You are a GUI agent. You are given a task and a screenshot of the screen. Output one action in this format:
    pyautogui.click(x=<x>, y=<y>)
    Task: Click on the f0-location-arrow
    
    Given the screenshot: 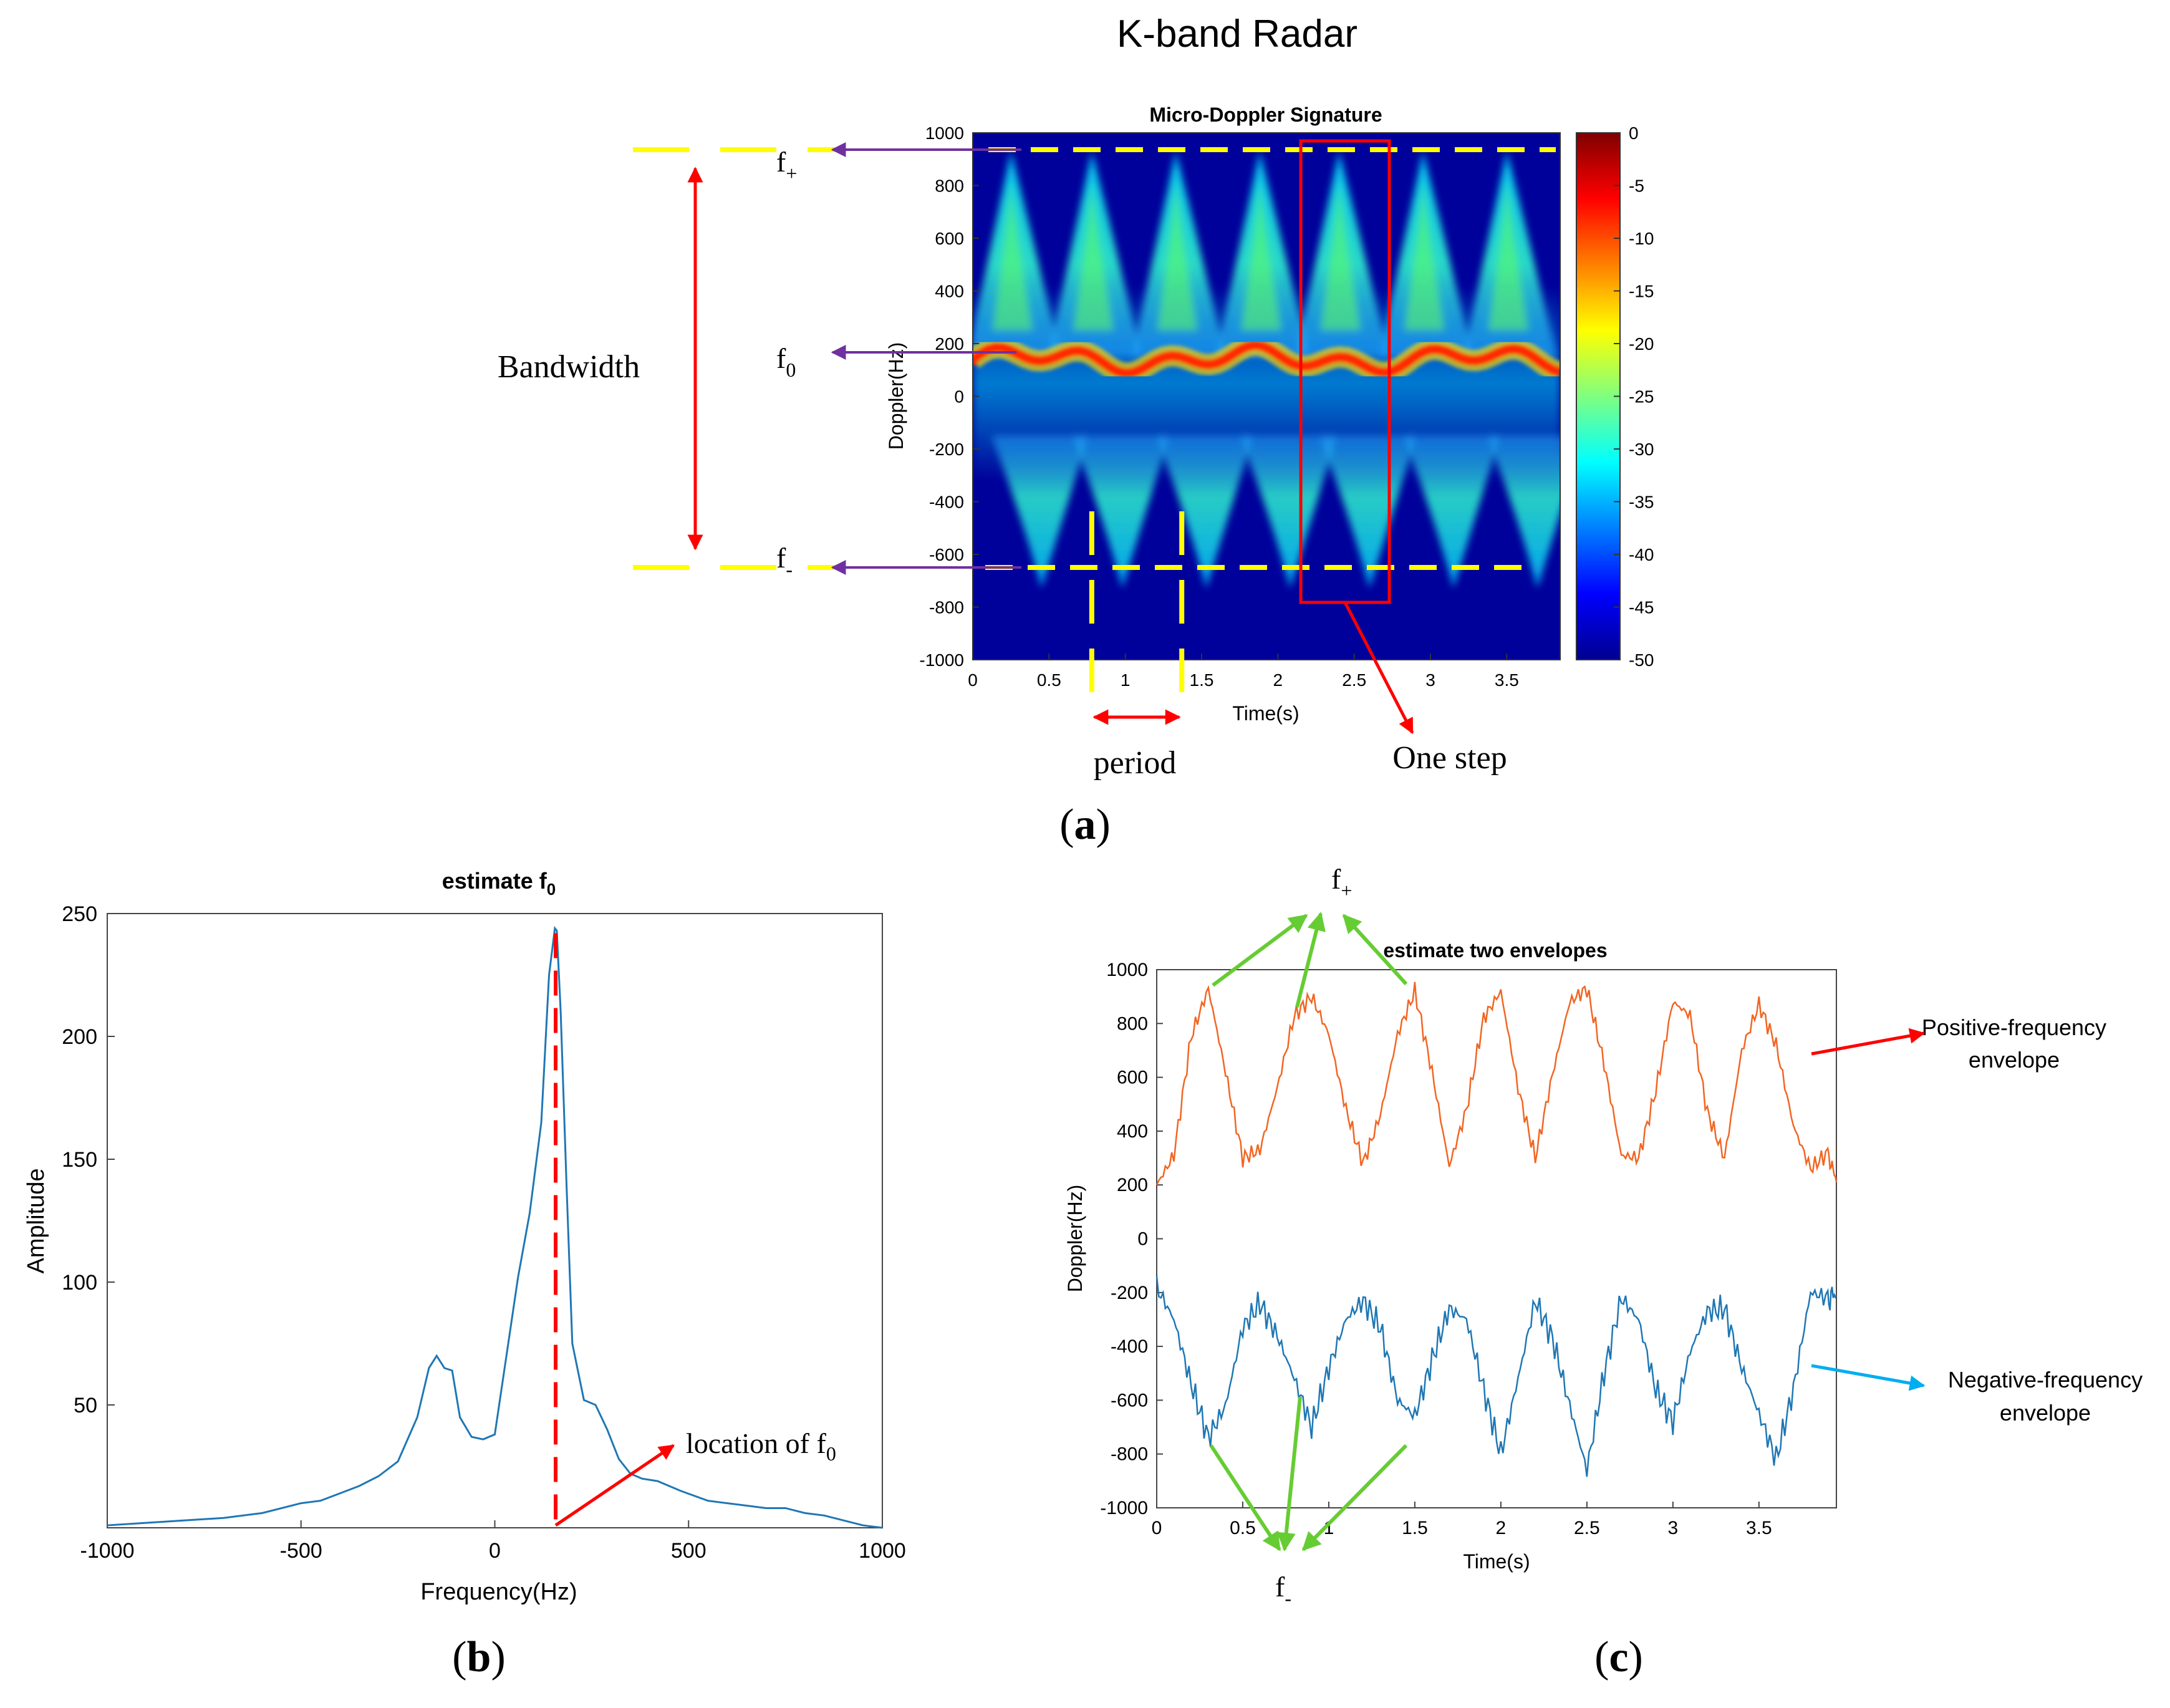 What is the action you would take?
    pyautogui.click(x=614, y=1485)
    